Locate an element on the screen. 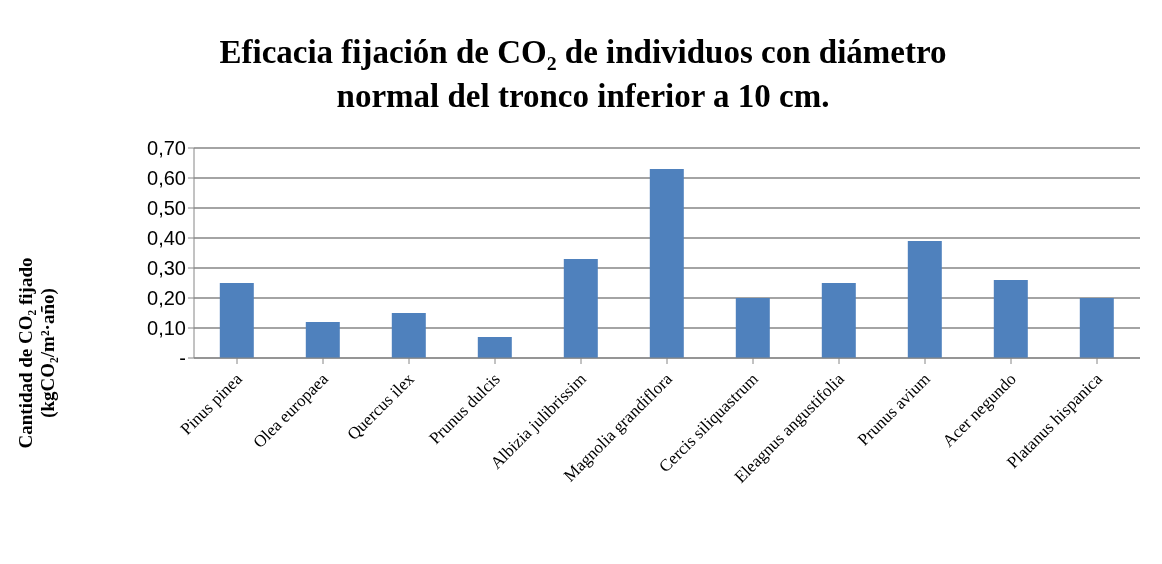  y-tick-label: - is located at coordinates (182, 358).